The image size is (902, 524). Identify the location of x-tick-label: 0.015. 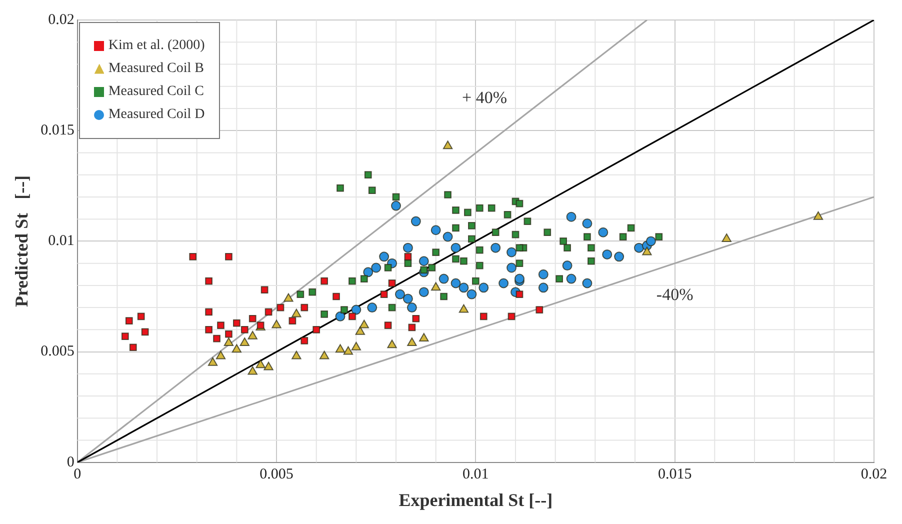
(675, 474).